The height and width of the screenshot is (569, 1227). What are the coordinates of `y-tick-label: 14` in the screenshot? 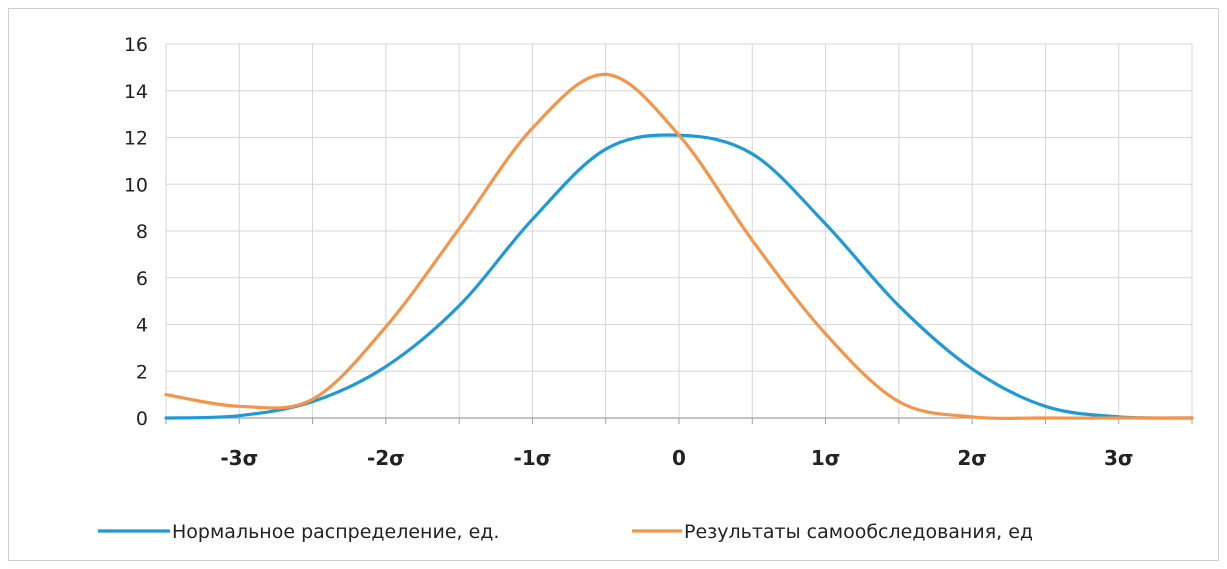 It's located at (136, 92).